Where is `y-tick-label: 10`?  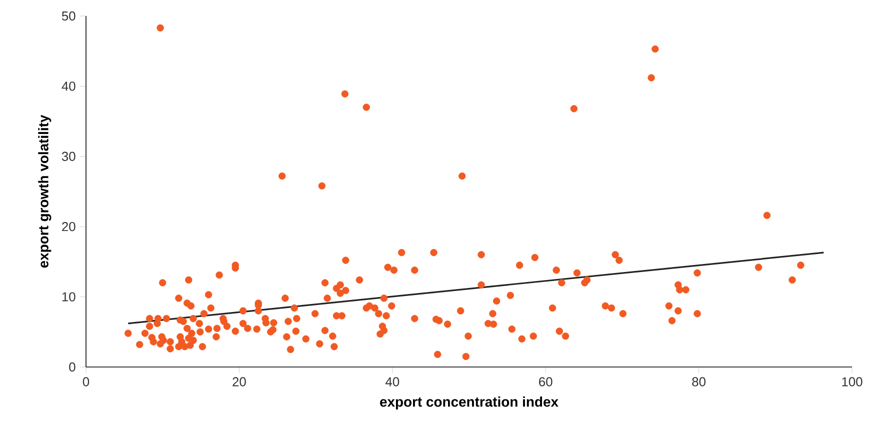
y-tick-label: 10 is located at coordinates (69, 297).